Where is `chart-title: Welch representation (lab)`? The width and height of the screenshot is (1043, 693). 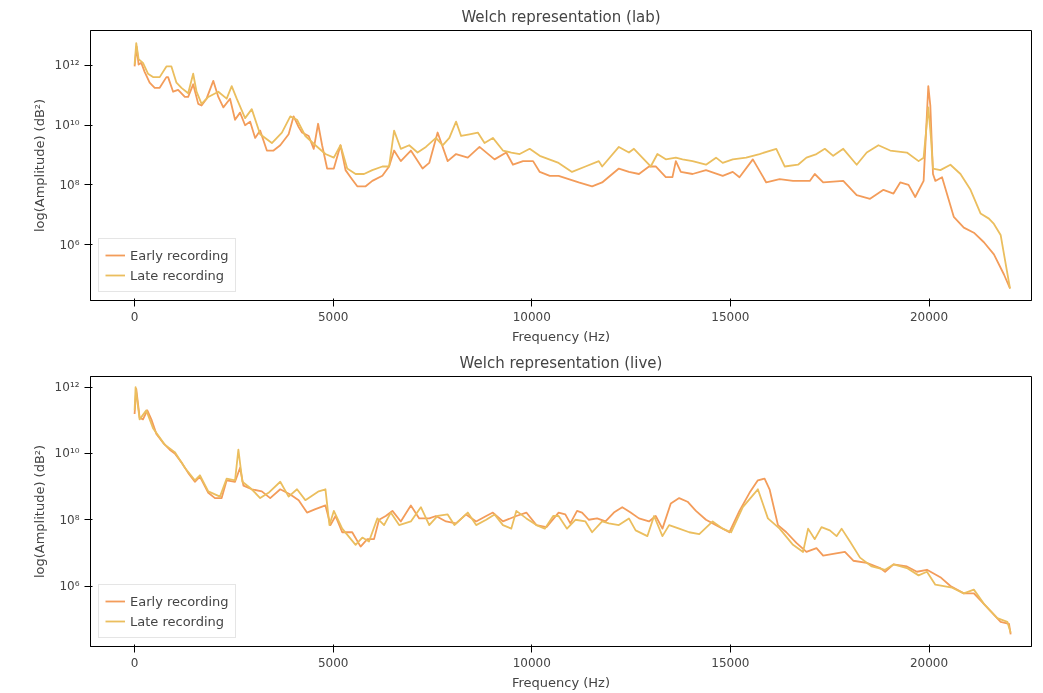 chart-title: Welch representation (lab) is located at coordinates (561, 16).